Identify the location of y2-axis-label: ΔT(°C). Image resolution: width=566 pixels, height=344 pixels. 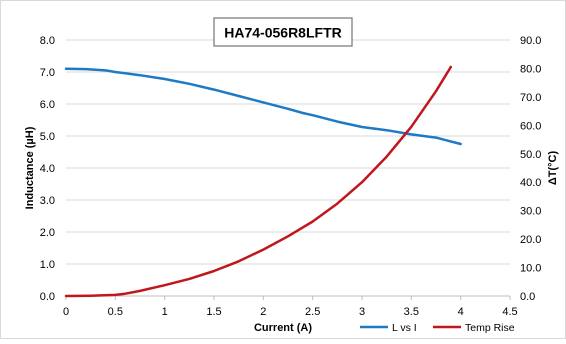
(553, 168).